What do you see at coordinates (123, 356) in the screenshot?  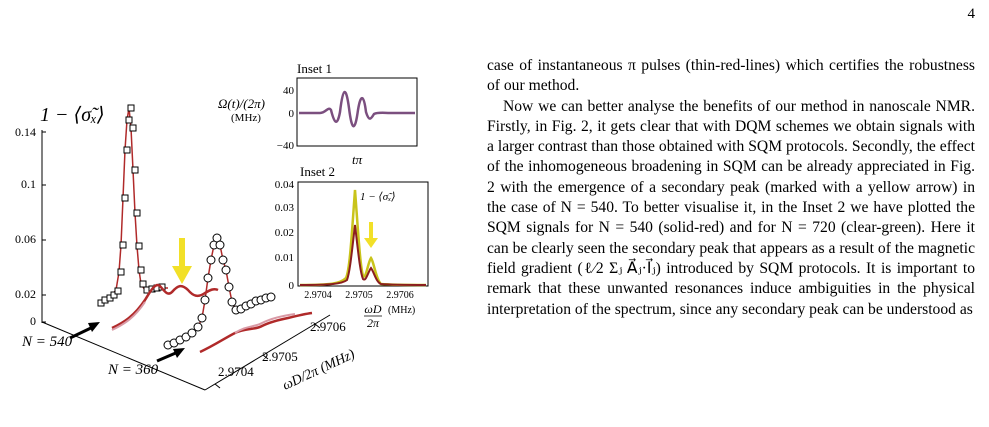 I see `base-axis-left` at bounding box center [123, 356].